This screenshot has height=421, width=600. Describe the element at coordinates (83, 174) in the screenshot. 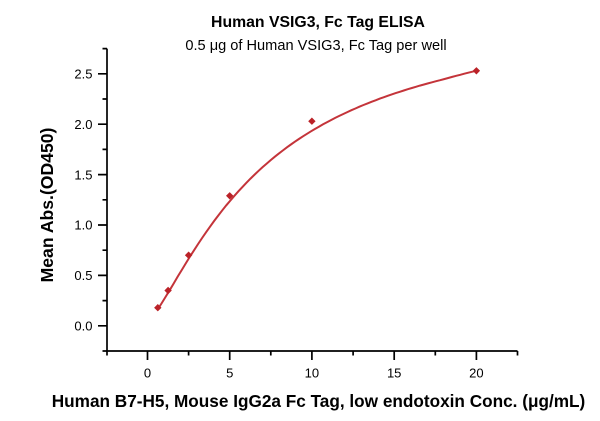

I see `svg-text: 1.5` at that location.